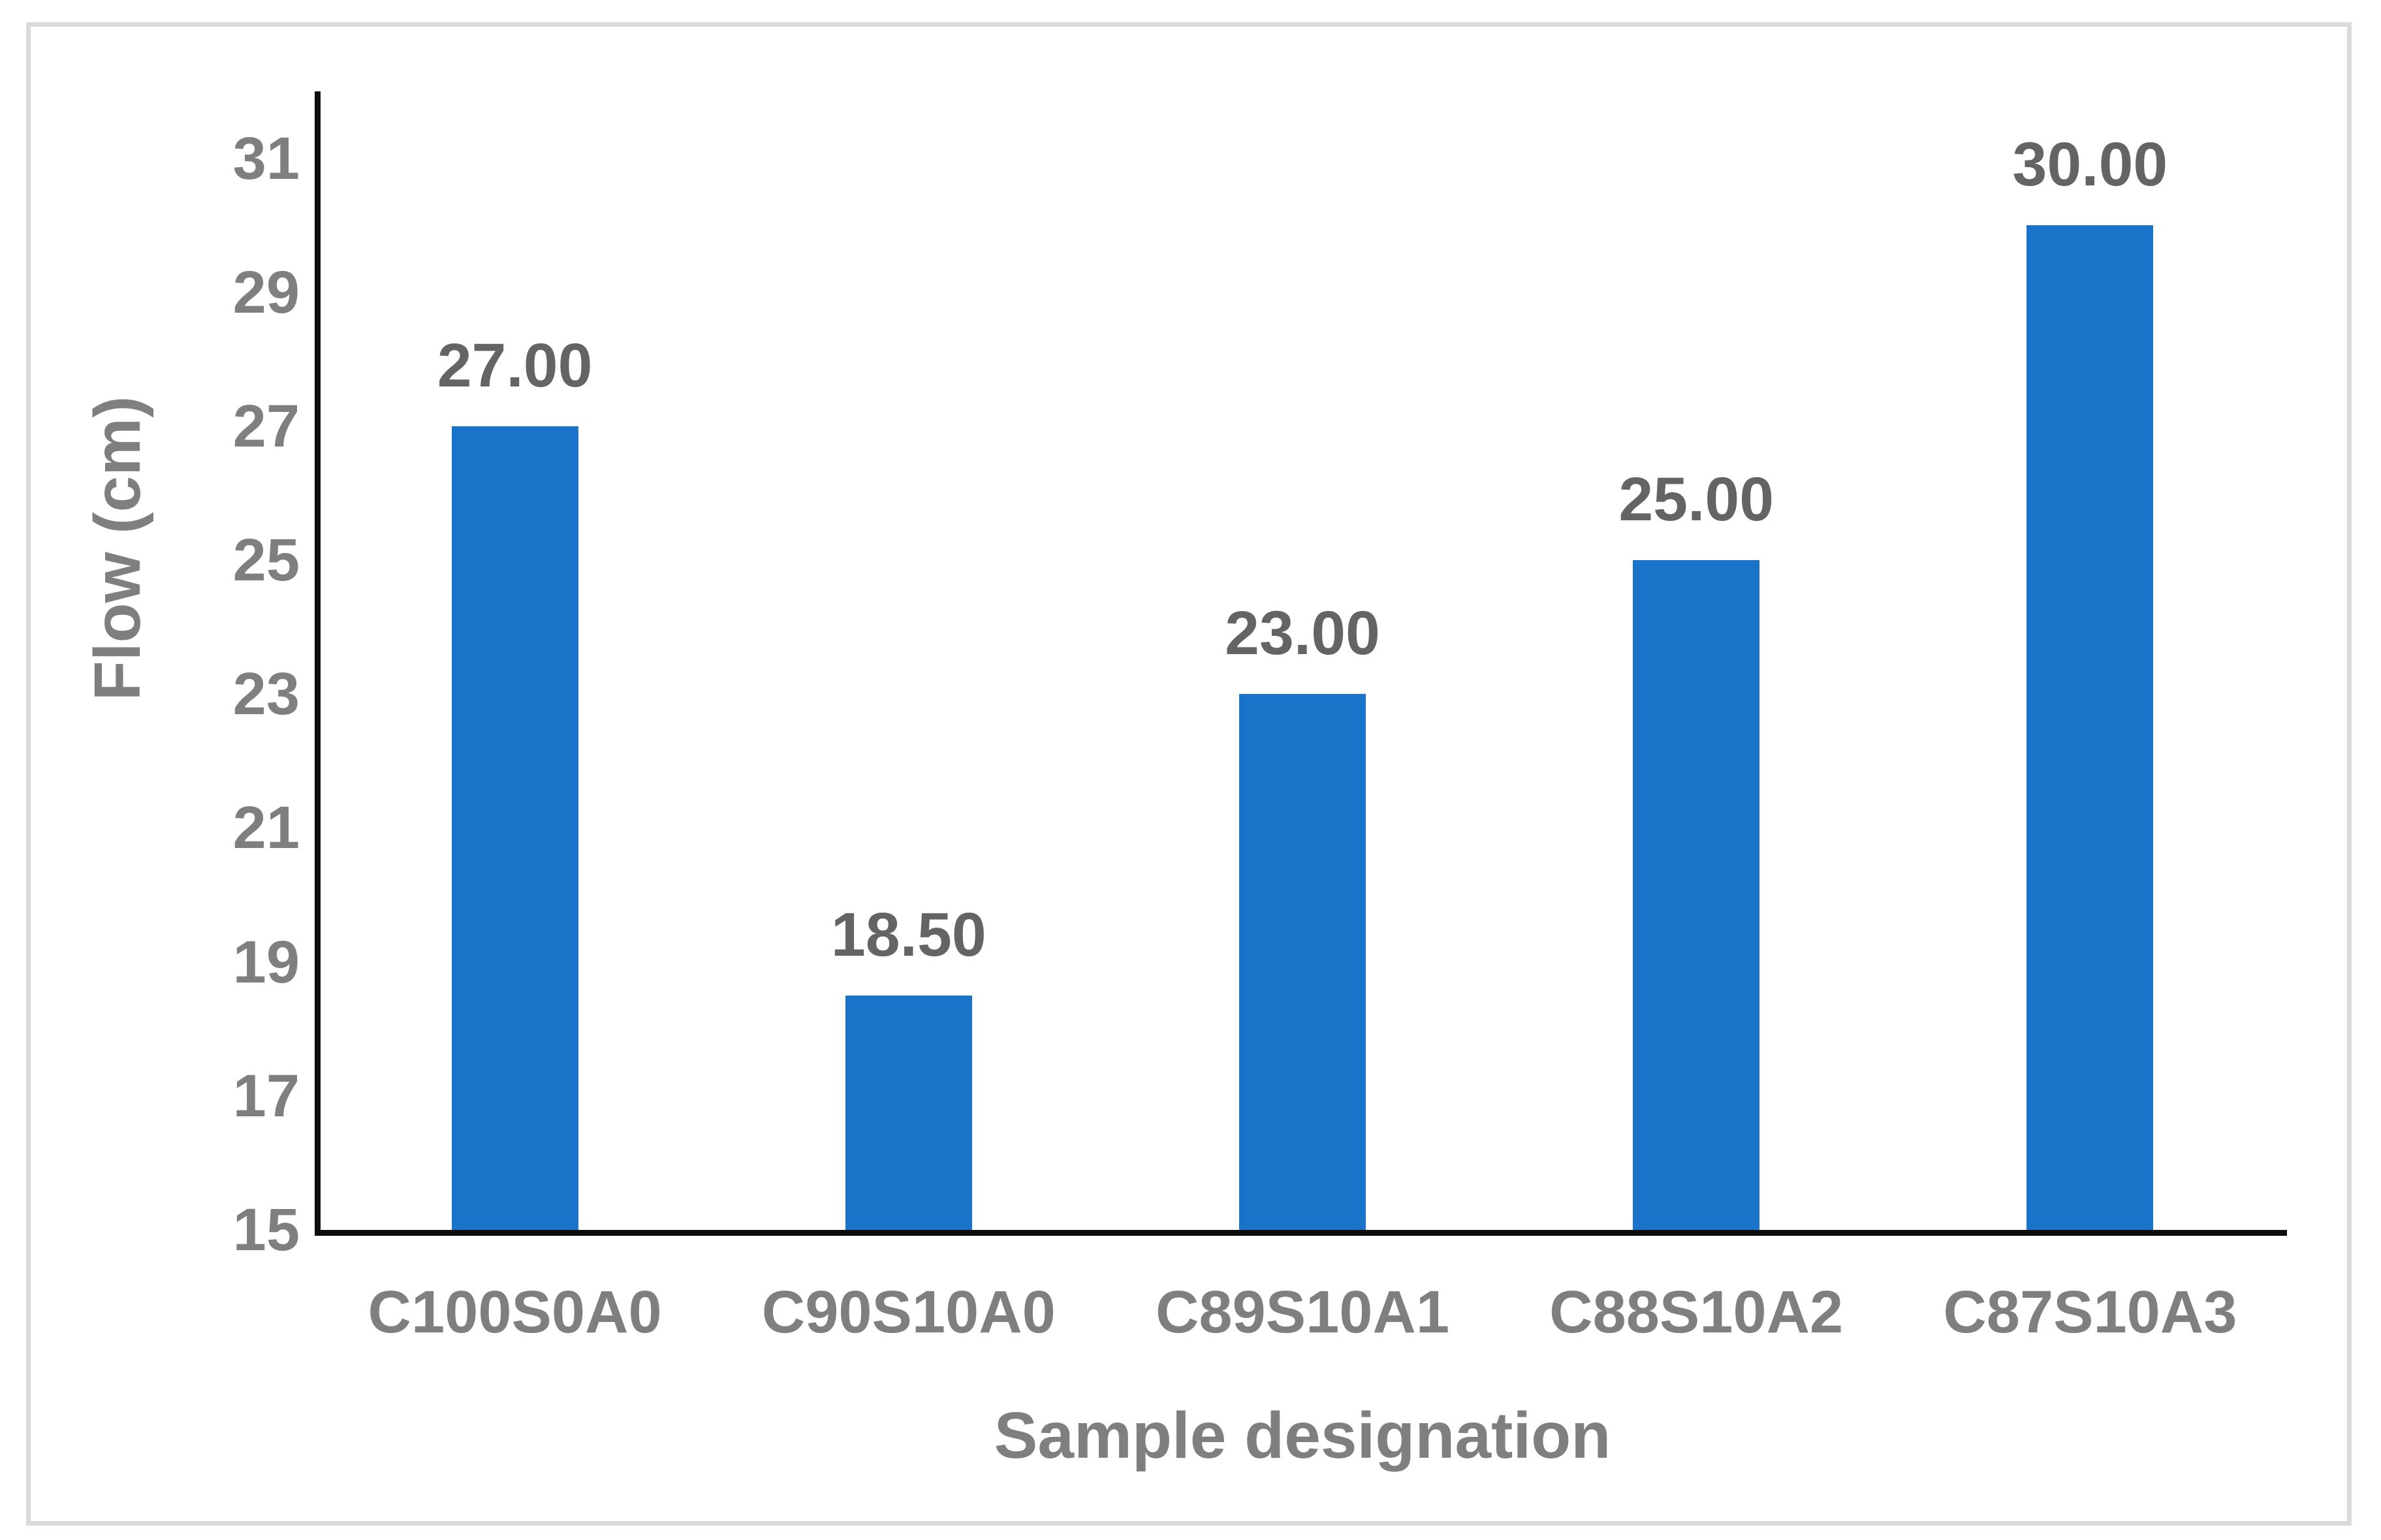 Image resolution: width=2381 pixels, height=1540 pixels. I want to click on y-tick-label: 31, so click(266, 158).